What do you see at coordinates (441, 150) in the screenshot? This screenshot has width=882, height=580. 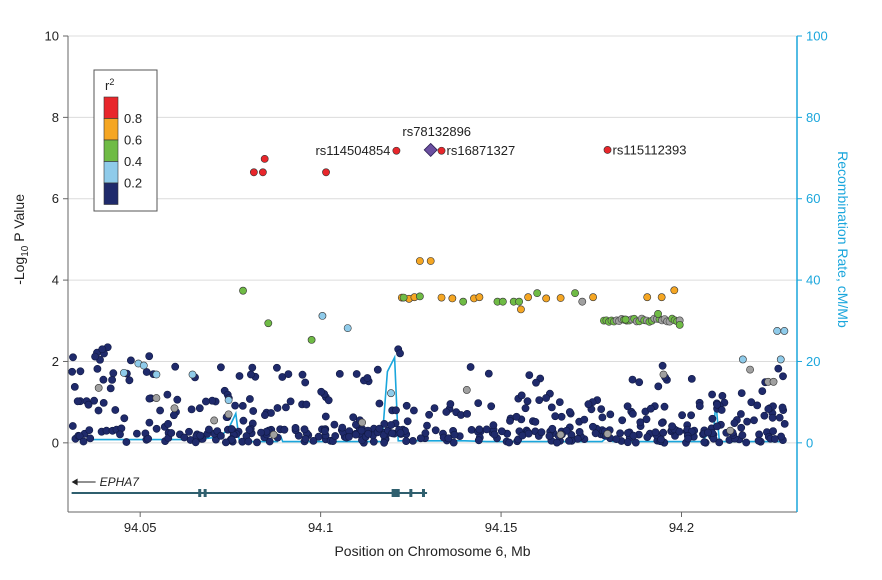 I see `labeled-snp-point` at bounding box center [441, 150].